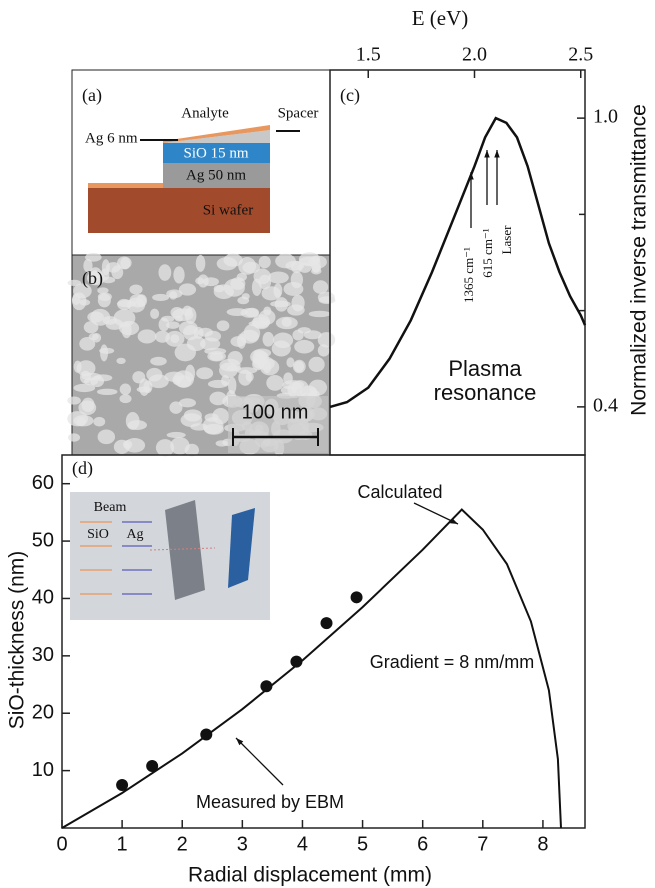 Image resolution: width=655 pixels, height=888 pixels. Describe the element at coordinates (125, 185) in the screenshot. I see `analyte-layer` at that location.